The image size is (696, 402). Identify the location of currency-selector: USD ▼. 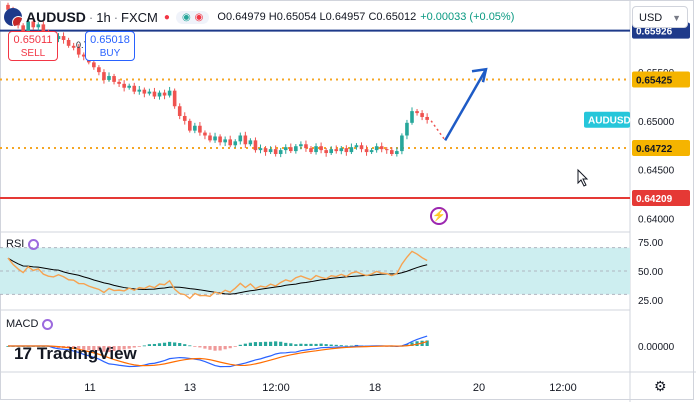
(660, 17).